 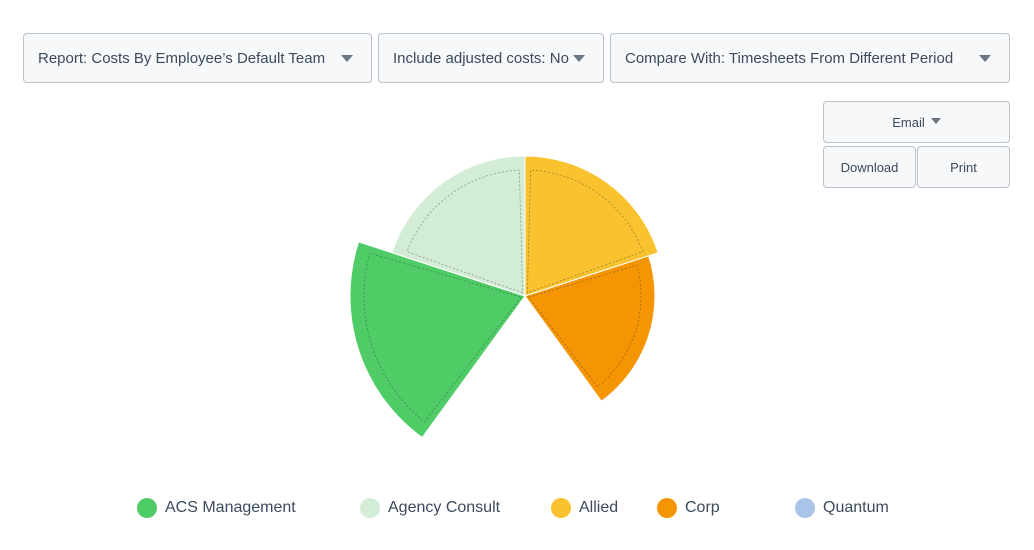 I want to click on legend-item: Quantum, so click(x=842, y=508).